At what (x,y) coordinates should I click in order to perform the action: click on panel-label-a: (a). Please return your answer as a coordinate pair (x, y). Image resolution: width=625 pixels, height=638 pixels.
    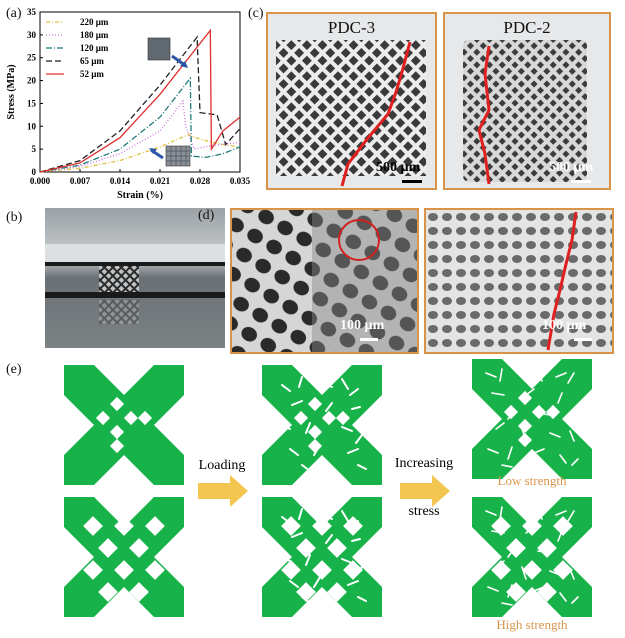
    Looking at the image, I should click on (14, 13).